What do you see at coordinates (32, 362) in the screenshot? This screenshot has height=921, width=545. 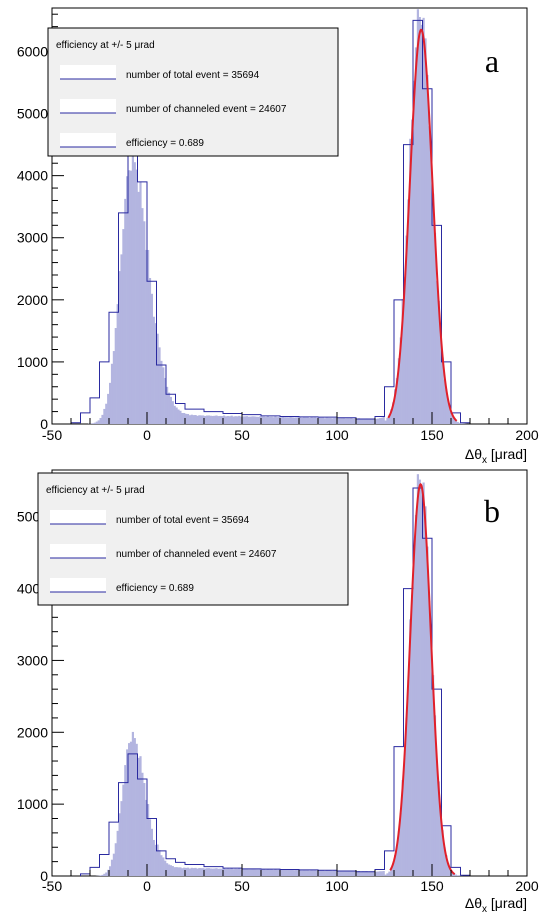 I see `y-tick-label: 1000` at bounding box center [32, 362].